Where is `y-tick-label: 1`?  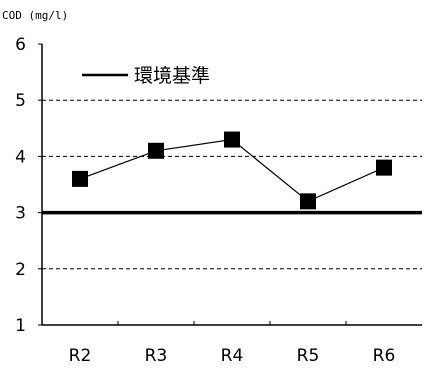 y-tick-label: 1 is located at coordinates (20, 326).